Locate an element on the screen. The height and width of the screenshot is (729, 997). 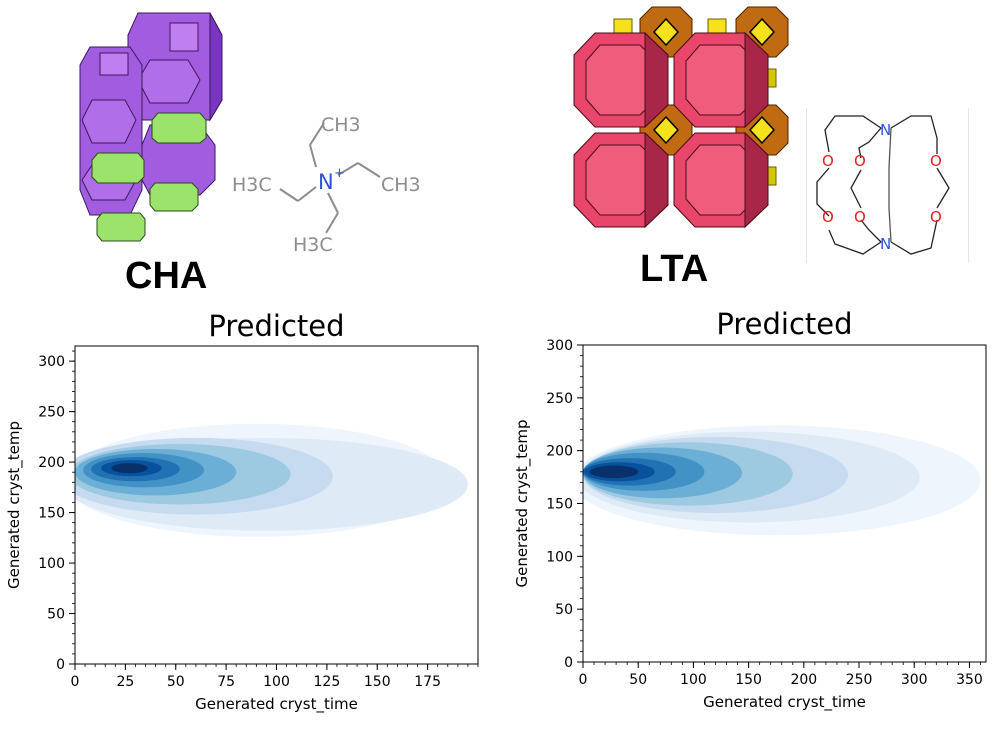
lta-osda-nitrogen-bottom: N is located at coordinates (885, 244).